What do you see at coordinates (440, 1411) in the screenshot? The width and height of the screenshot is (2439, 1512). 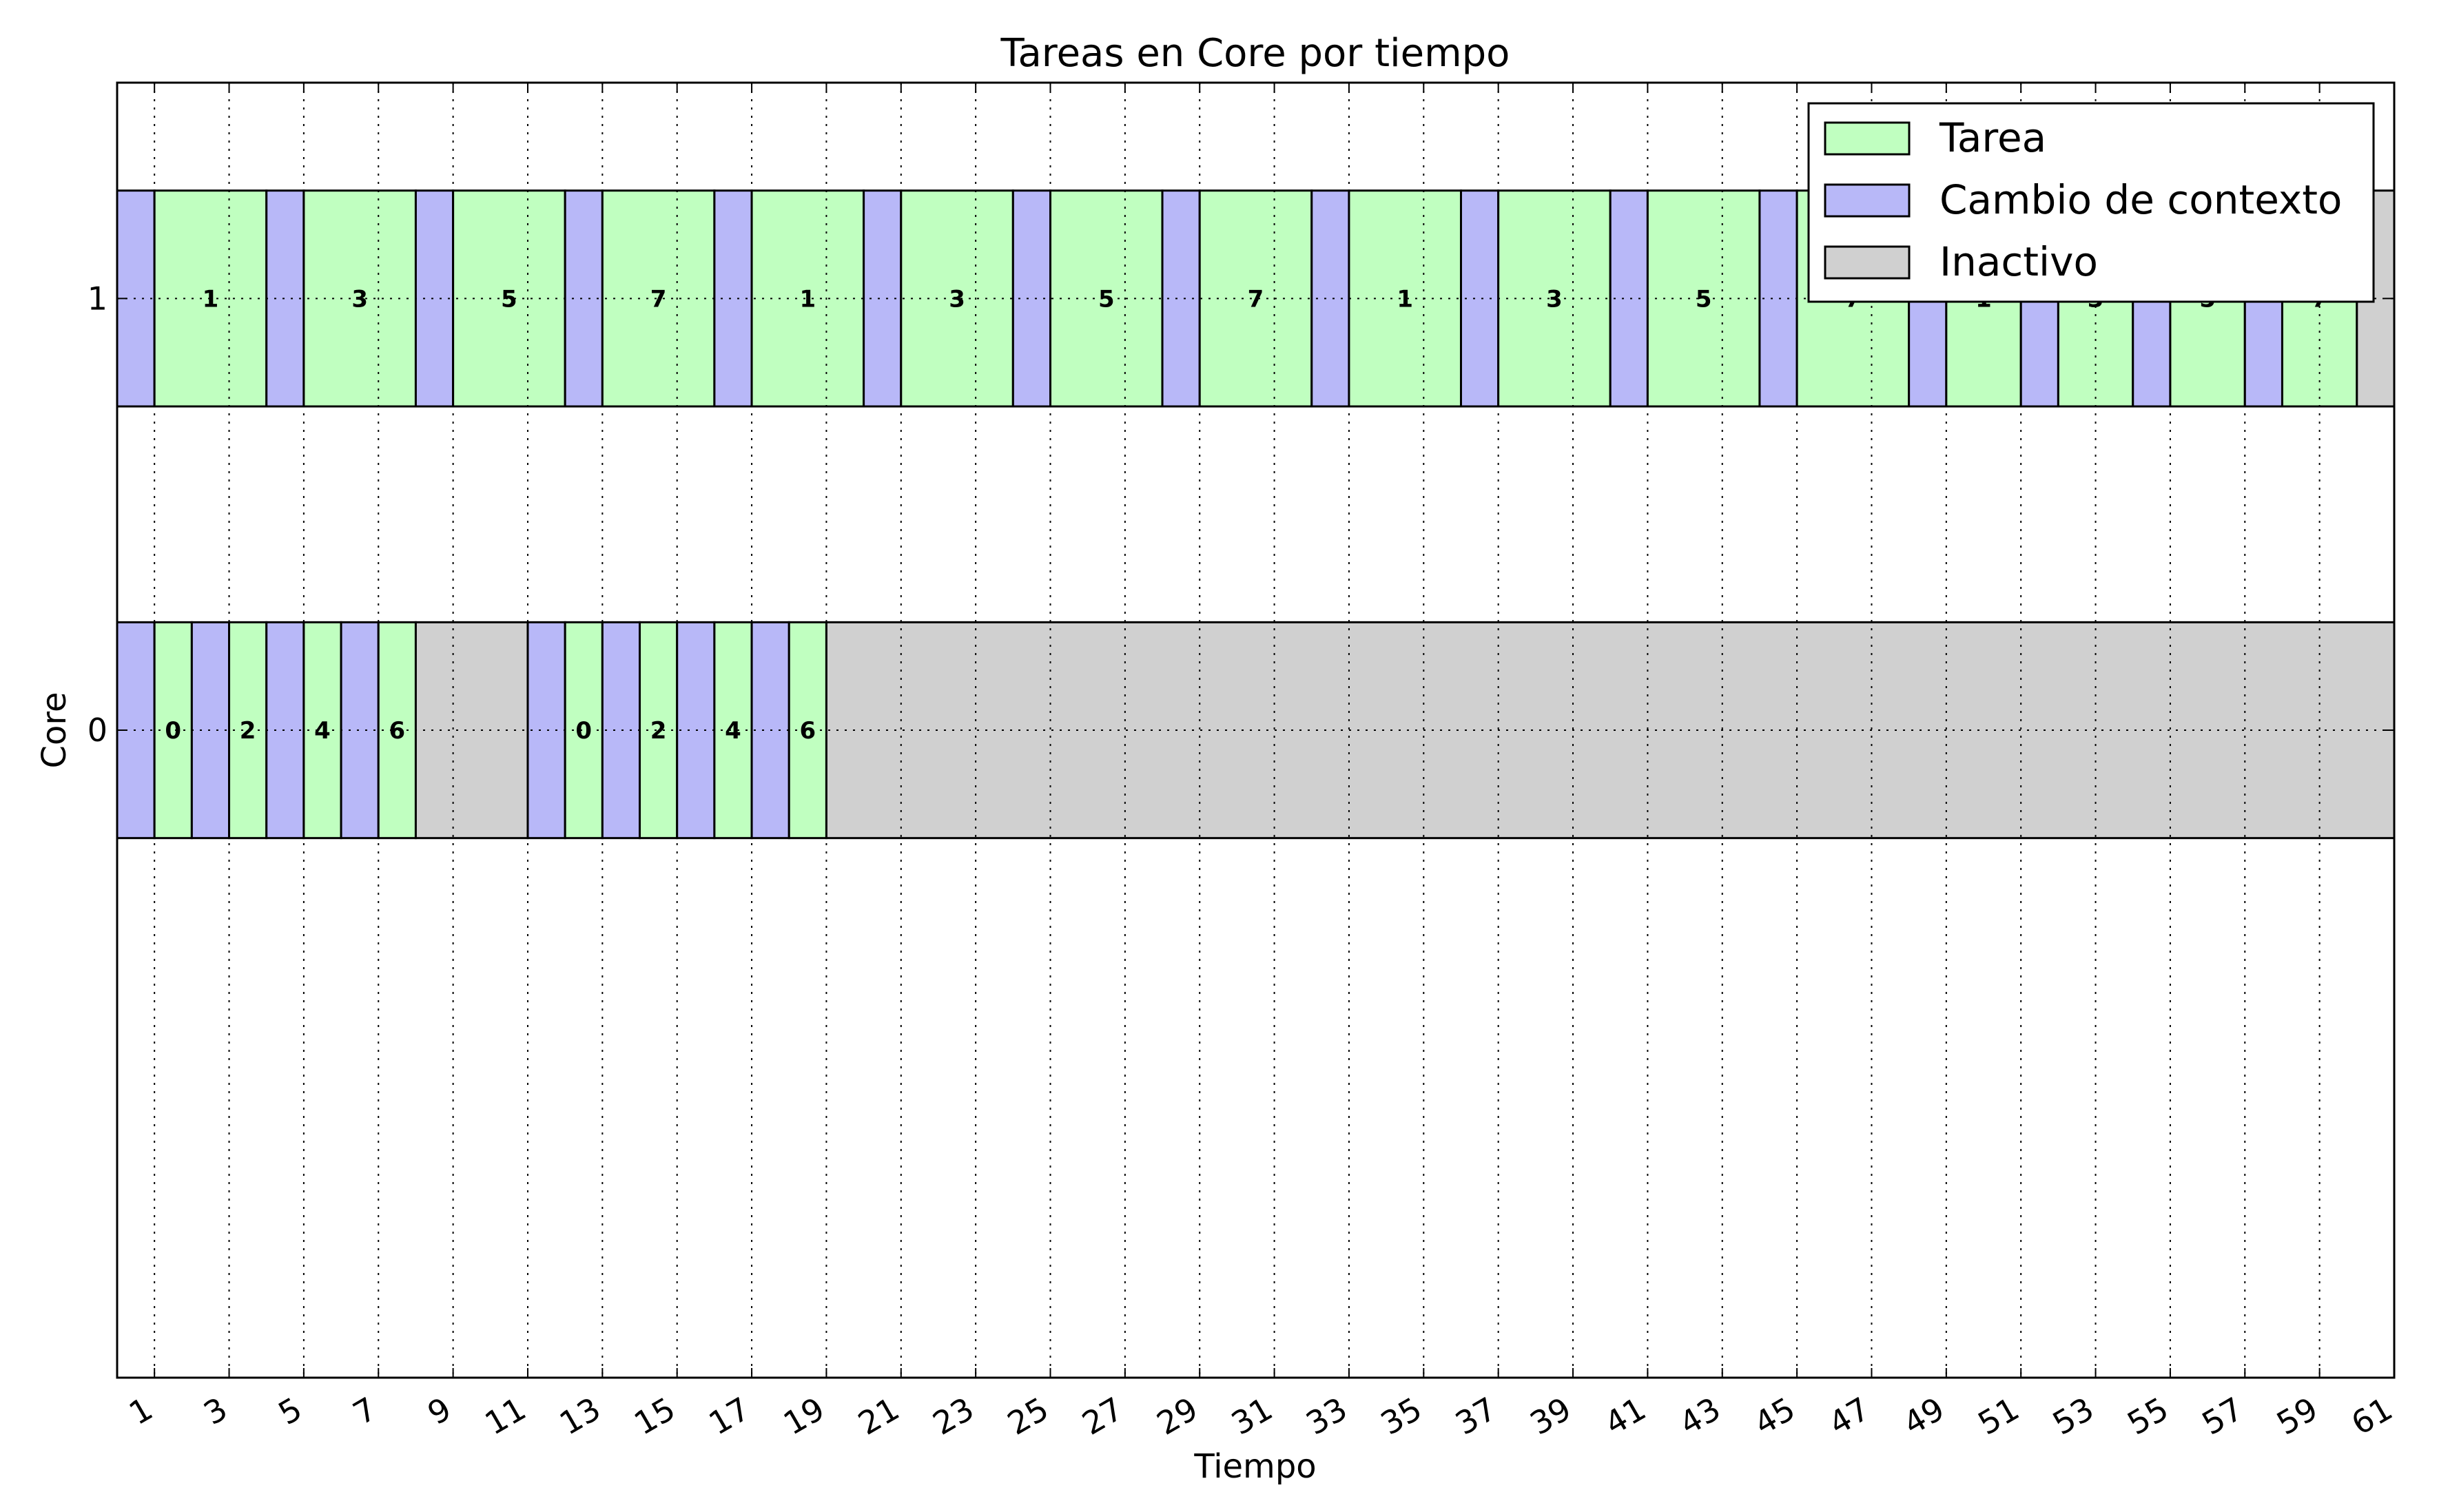 I see `x-tick-label: 9` at bounding box center [440, 1411].